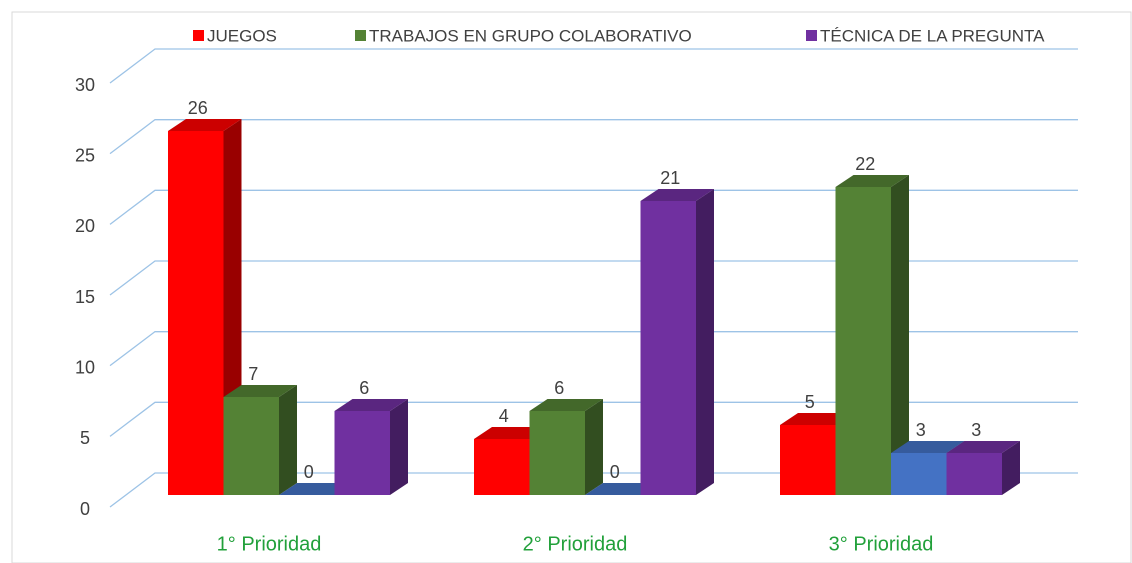 The height and width of the screenshot is (563, 1132). Describe the element at coordinates (85, 367) in the screenshot. I see `y-tick-label: 10` at that location.